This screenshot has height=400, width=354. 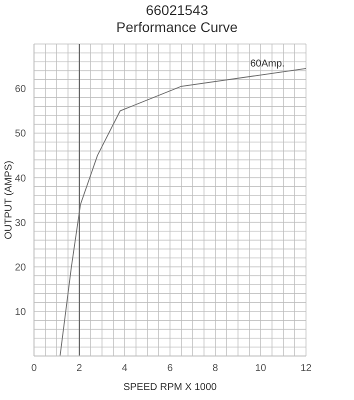 I want to click on x-tick-label: 8, so click(x=215, y=368).